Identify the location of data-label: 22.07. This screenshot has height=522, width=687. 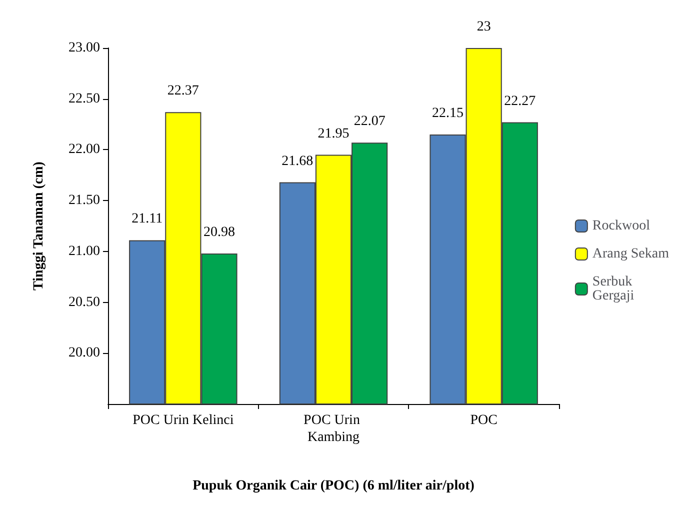
(370, 122).